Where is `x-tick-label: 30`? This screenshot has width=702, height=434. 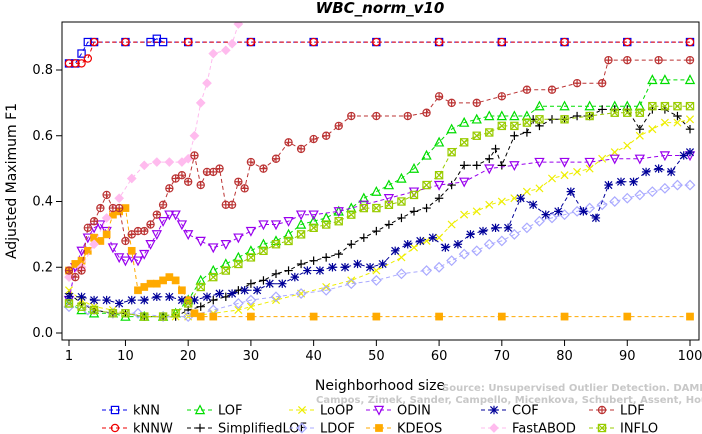 x-tick-label: 30 is located at coordinates (251, 356).